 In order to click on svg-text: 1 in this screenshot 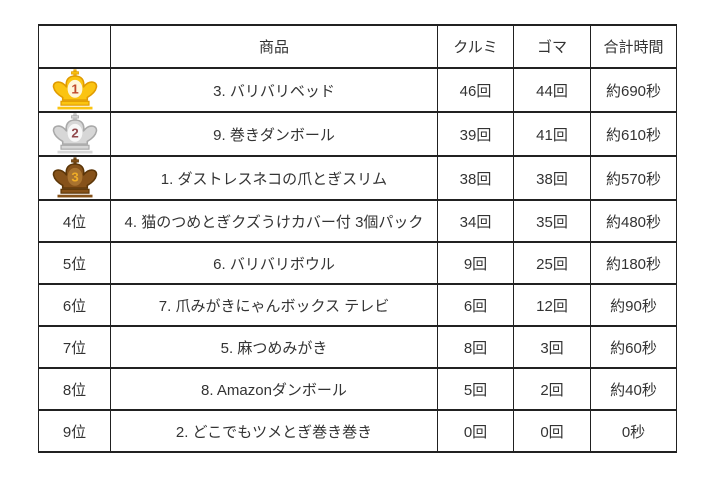, I will do `click(74, 89)`.